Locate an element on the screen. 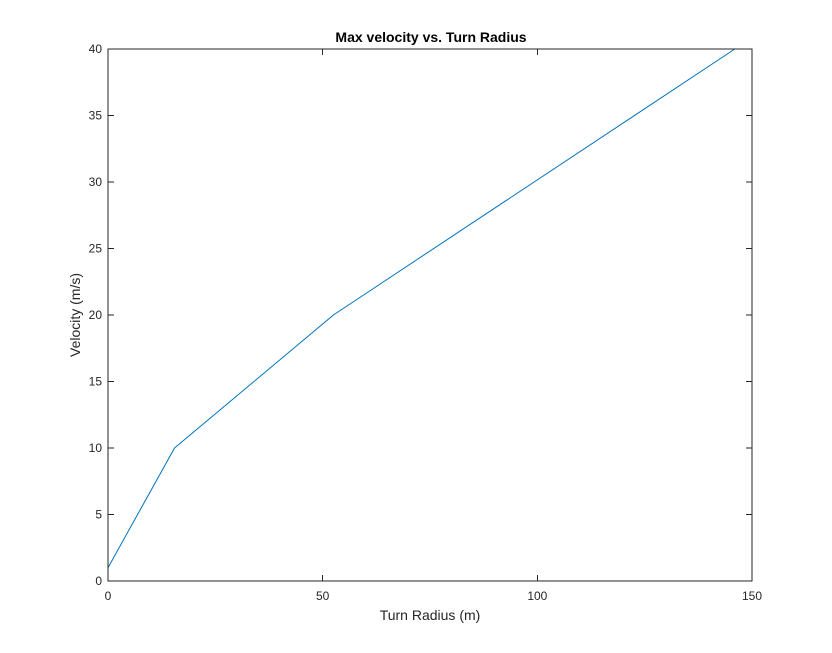 This screenshot has height=653, width=832. x-tick-label: 50 is located at coordinates (323, 596).